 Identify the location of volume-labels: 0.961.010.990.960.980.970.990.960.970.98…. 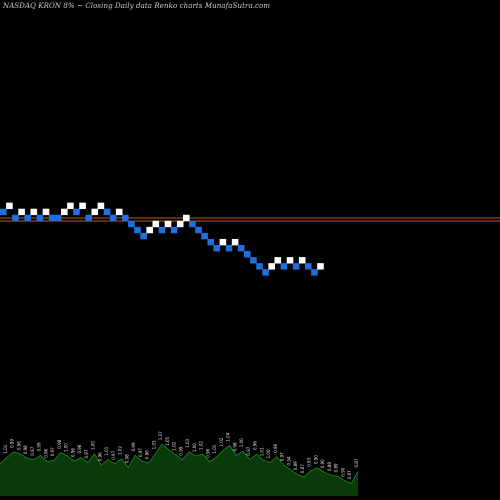
(179, 455).